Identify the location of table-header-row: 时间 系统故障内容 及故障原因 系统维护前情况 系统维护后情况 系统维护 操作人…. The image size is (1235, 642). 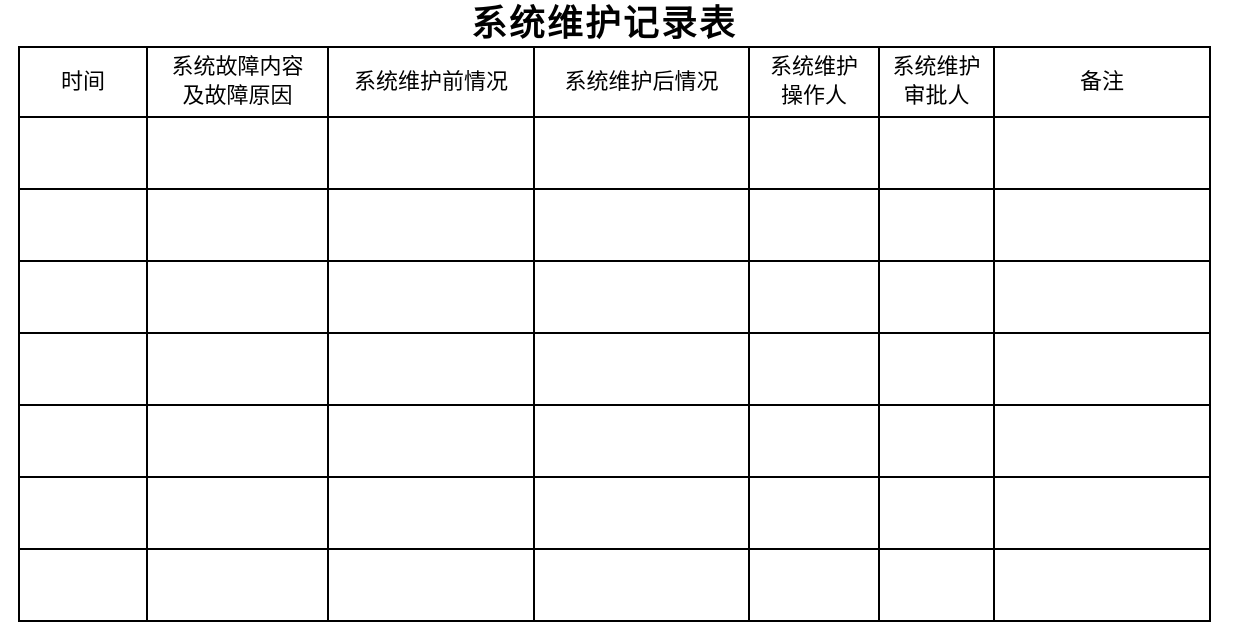
(614, 82).